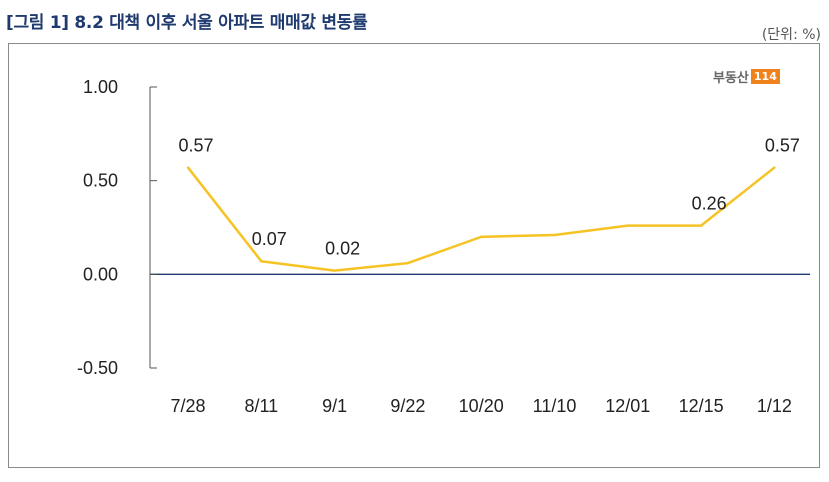  Describe the element at coordinates (334, 406) in the screenshot. I see `x-tick-label: 9/1` at that location.